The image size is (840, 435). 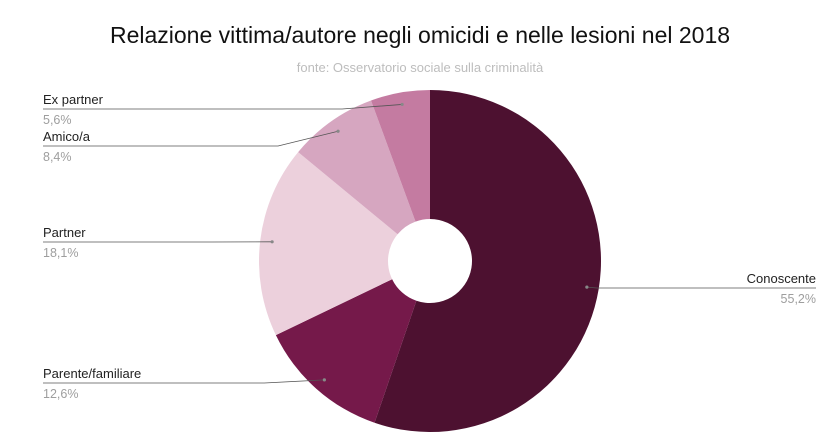 What do you see at coordinates (400, 156) in the screenshot?
I see `slice-ex-partner` at bounding box center [400, 156].